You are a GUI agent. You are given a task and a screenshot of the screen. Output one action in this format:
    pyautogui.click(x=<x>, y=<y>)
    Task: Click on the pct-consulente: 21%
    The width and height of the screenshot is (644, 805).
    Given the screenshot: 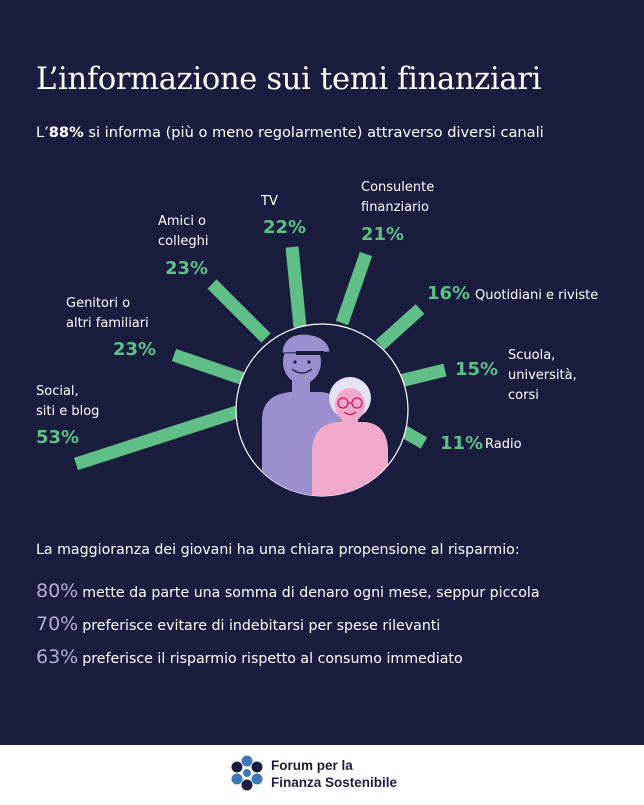 What is the action you would take?
    pyautogui.click(x=383, y=234)
    